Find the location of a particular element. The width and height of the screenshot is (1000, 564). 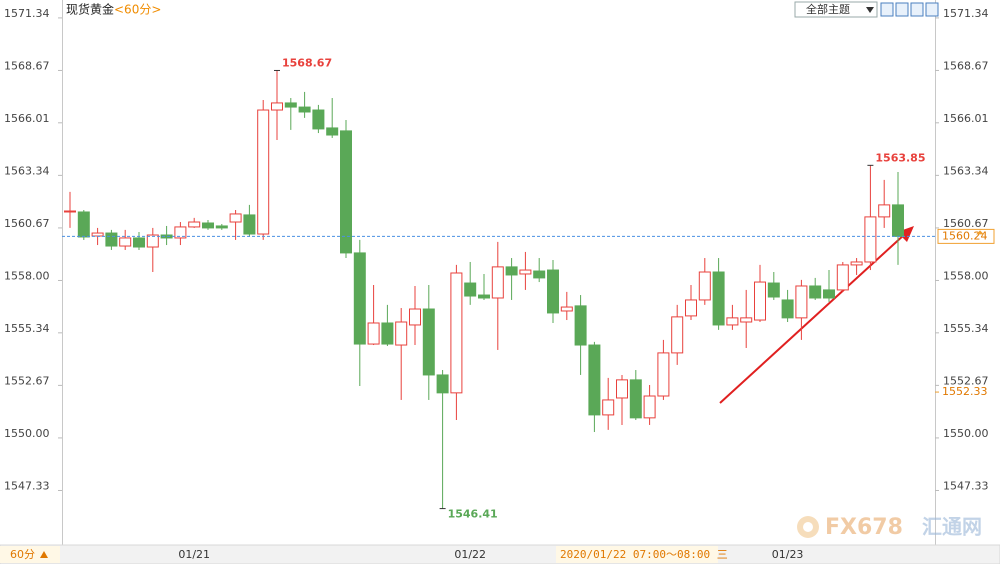

current-price-arrow is located at coordinates (980, 232).